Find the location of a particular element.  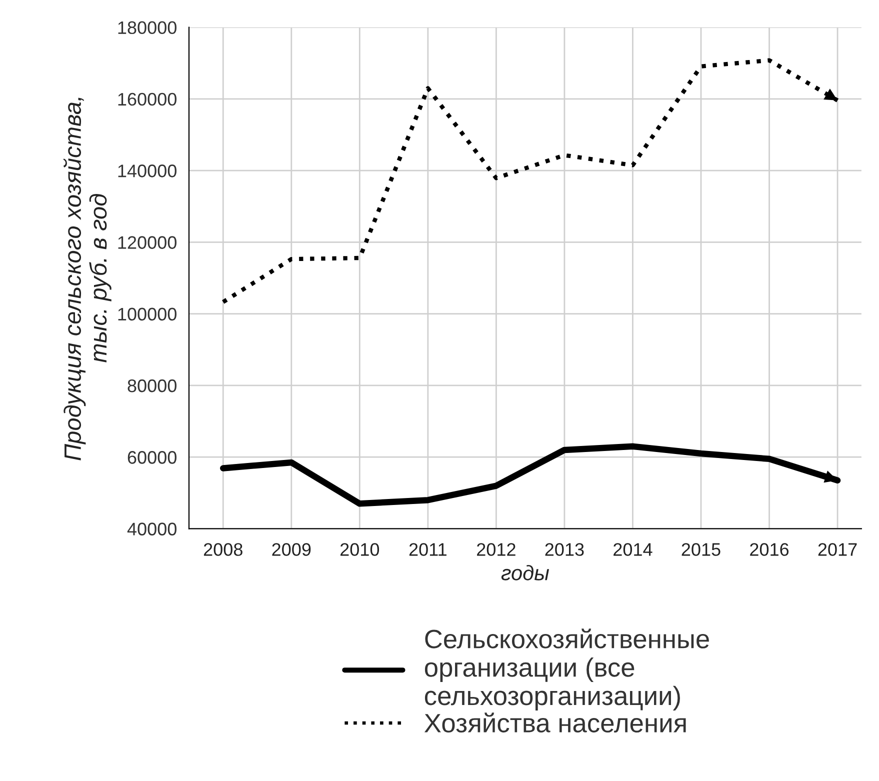

x-tick-label: 2013 is located at coordinates (564, 549).